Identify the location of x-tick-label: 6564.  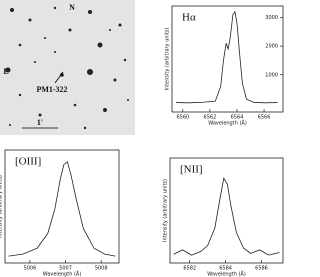
(237, 118).